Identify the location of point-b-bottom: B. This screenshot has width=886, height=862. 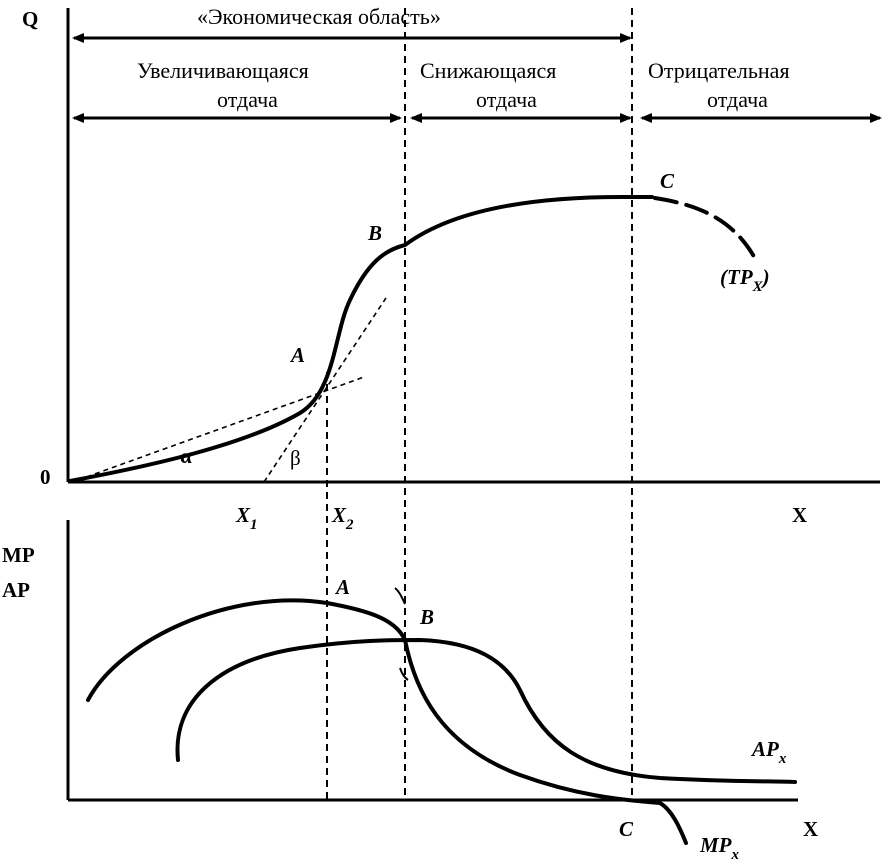
(426, 617).